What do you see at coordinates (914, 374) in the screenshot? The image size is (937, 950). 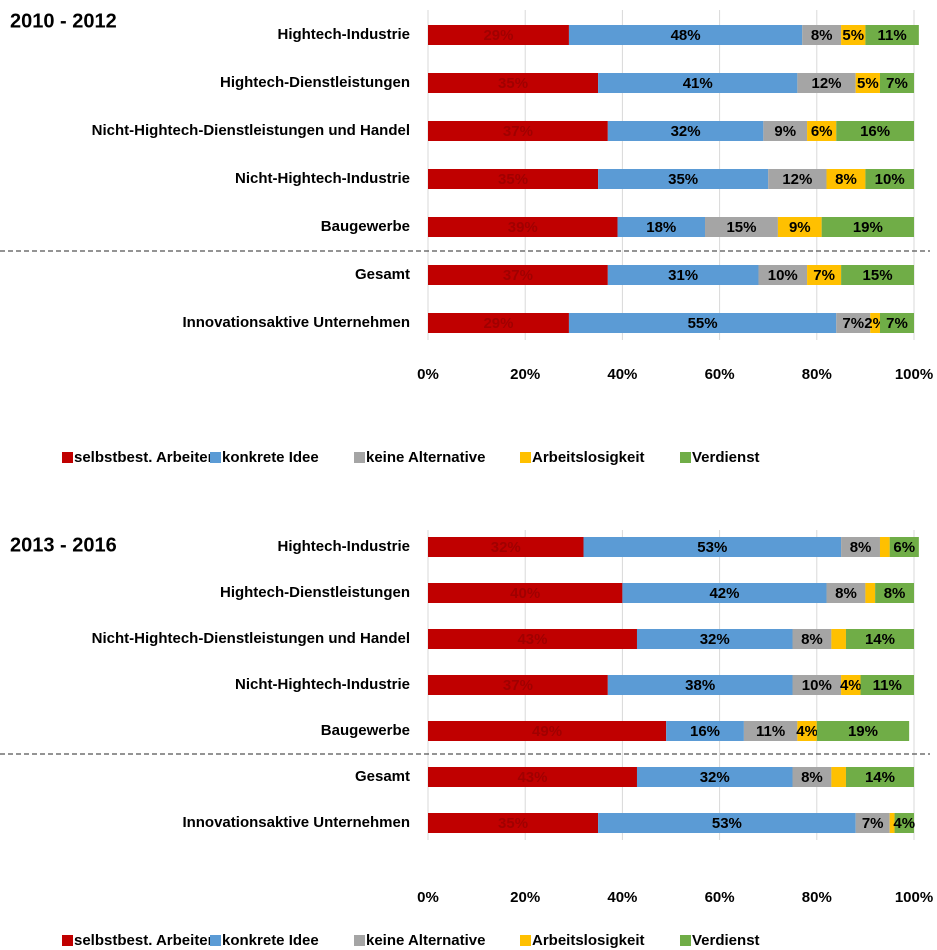 I see `x-tick-label: 100%` at bounding box center [914, 374].